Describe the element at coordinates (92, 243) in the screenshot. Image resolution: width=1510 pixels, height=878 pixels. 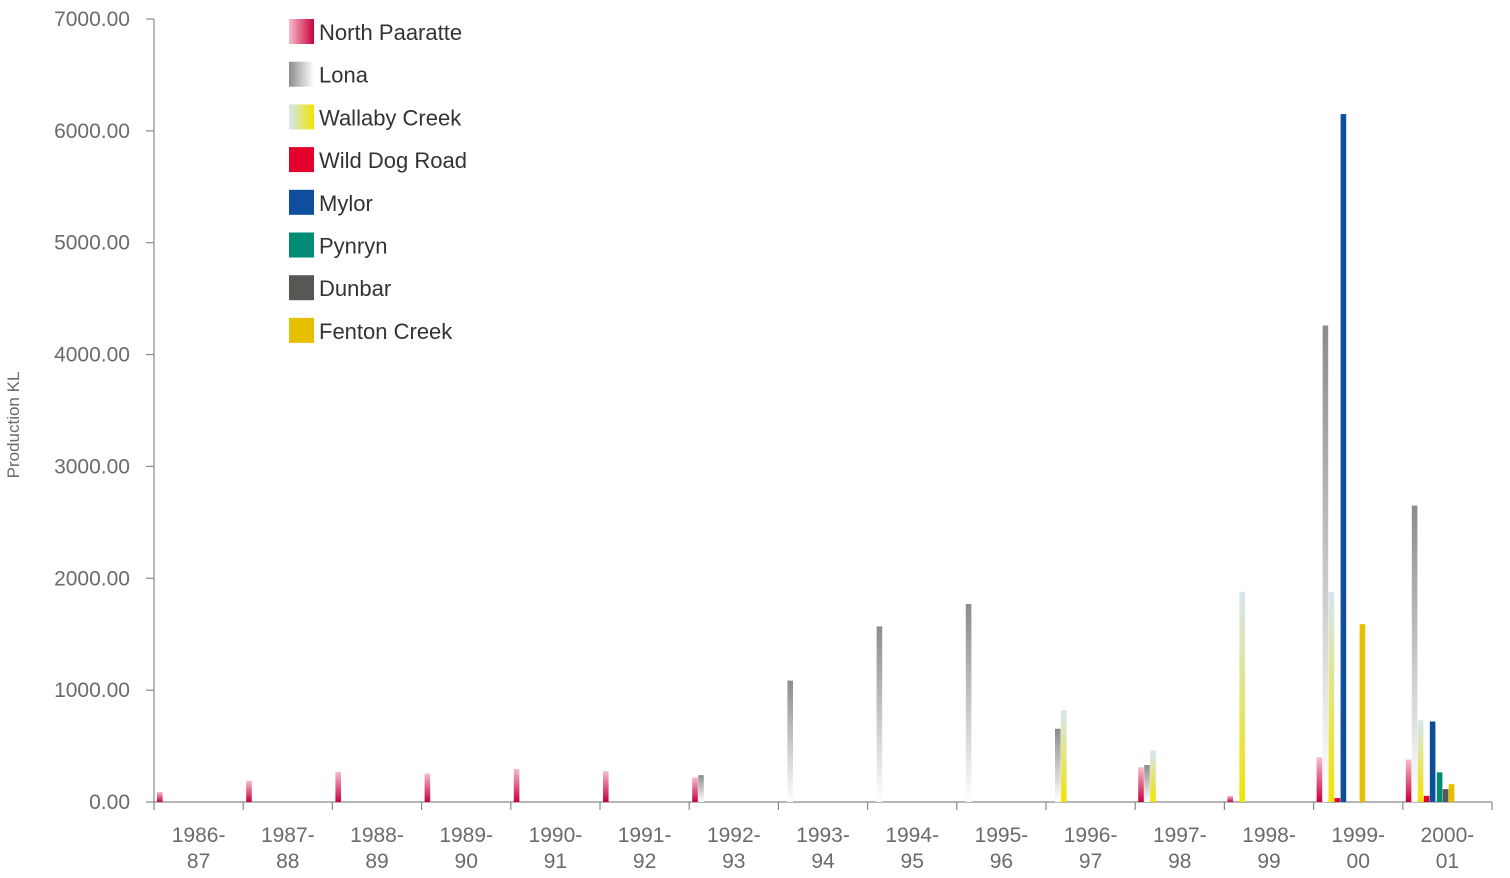
I see `y-tick-label: 5000.00` at that location.